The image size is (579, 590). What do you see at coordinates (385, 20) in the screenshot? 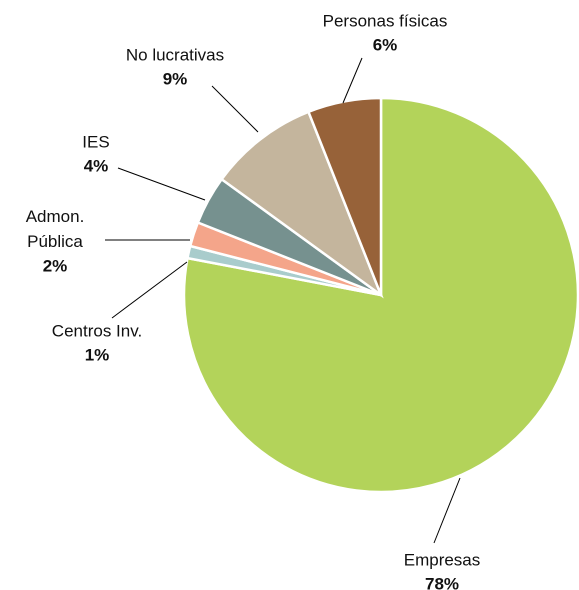
I see `category-label: Personas físicas` at bounding box center [385, 20].